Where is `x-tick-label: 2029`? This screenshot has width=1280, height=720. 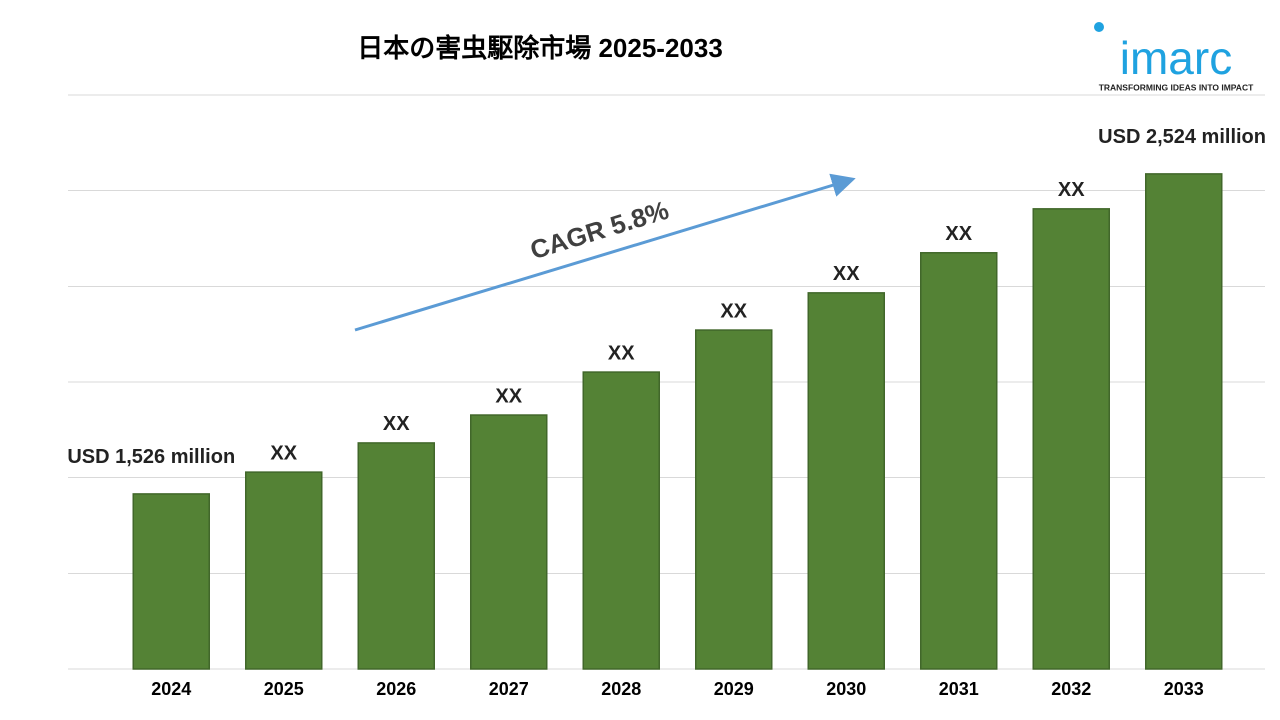 x-tick-label: 2029 is located at coordinates (734, 689).